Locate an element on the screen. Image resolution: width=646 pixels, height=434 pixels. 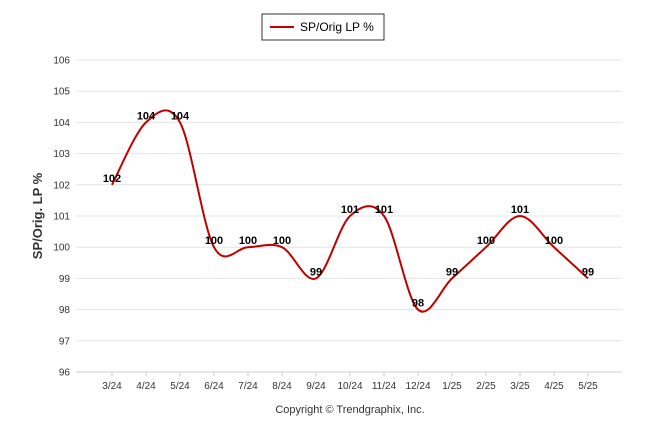
copyright-text: Copyright © Trendgraphix, Inc. is located at coordinates (349, 410).